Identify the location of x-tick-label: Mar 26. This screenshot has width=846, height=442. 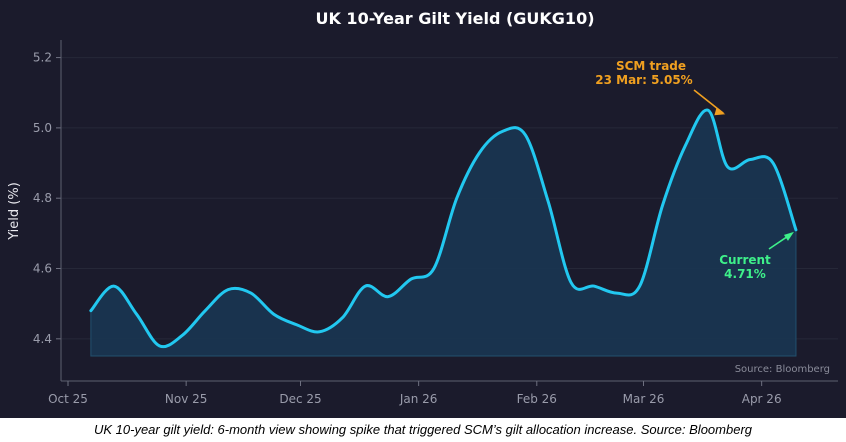
(644, 399).